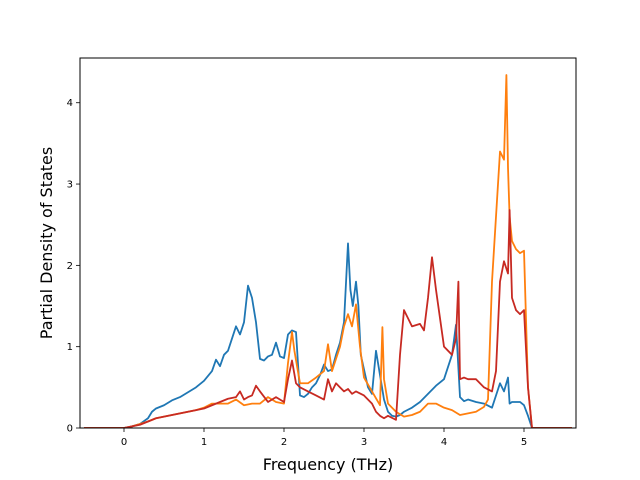  Describe the element at coordinates (124, 442) in the screenshot. I see `x-tick-label: 0` at that location.